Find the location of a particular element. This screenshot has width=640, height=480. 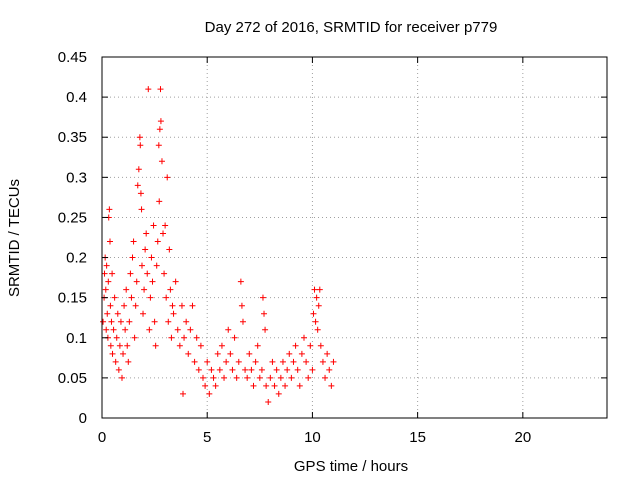

x-tick-label: 15 is located at coordinates (417, 437).